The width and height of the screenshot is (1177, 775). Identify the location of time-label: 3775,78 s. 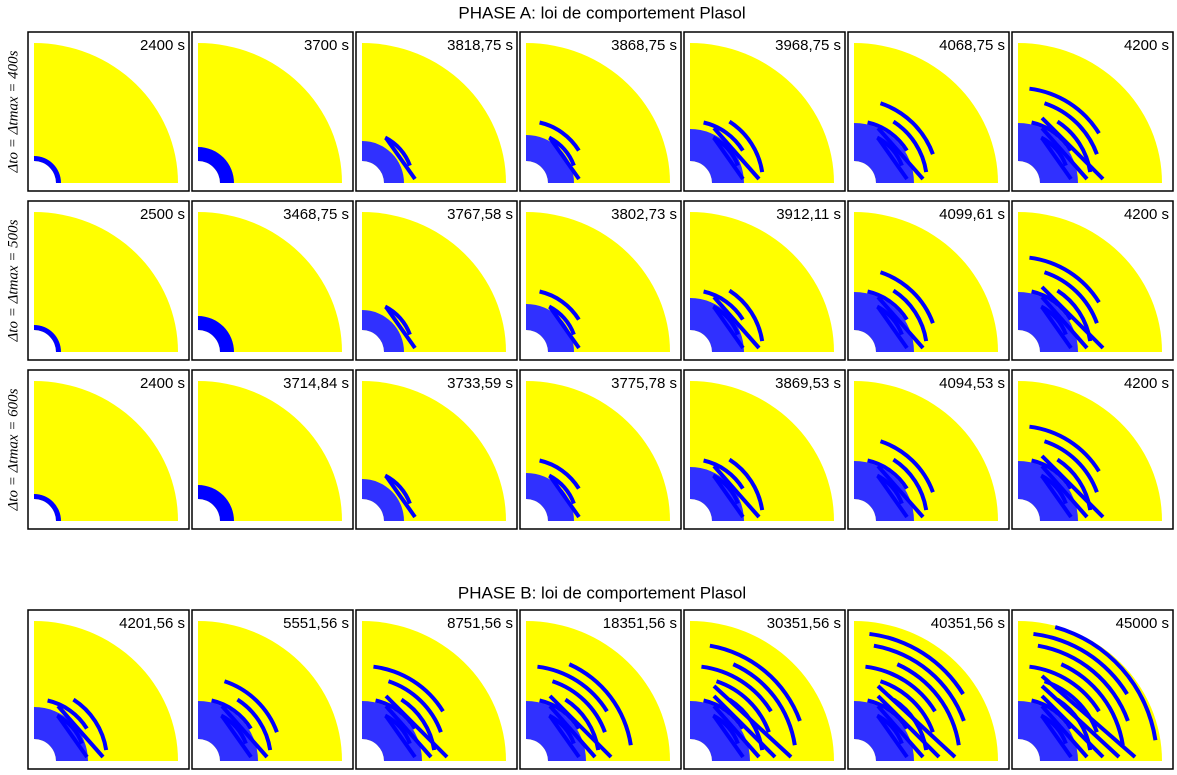
(644, 383).